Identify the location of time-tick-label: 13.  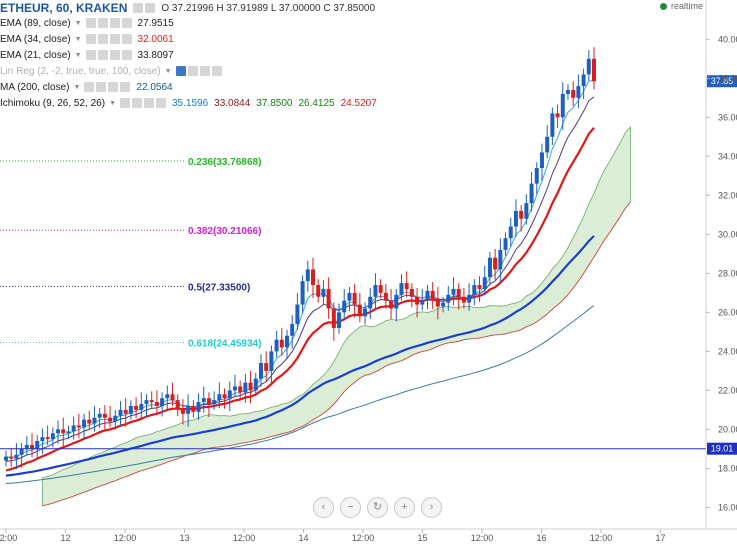
(184, 538).